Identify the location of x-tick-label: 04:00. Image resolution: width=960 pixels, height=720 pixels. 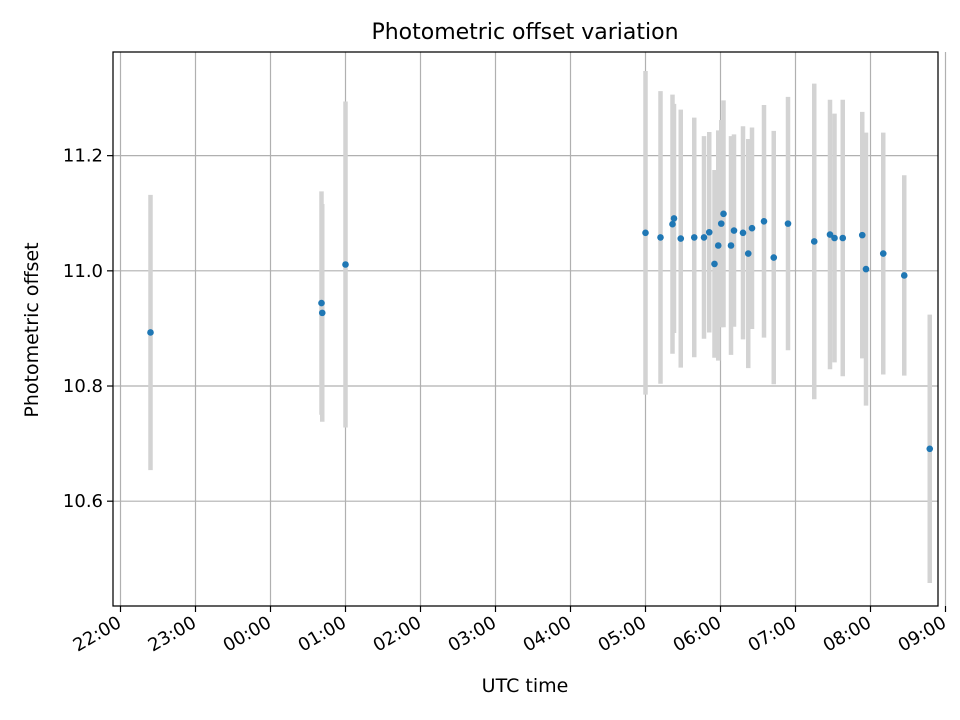
(547, 634).